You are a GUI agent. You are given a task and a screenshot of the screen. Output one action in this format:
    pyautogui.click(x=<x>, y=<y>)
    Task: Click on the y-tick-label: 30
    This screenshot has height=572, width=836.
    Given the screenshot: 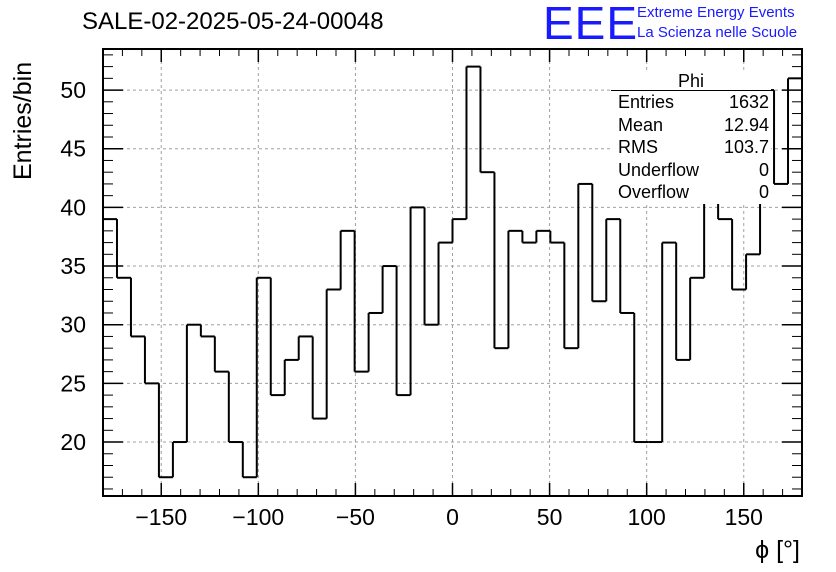 What is the action you would take?
    pyautogui.click(x=73, y=325)
    